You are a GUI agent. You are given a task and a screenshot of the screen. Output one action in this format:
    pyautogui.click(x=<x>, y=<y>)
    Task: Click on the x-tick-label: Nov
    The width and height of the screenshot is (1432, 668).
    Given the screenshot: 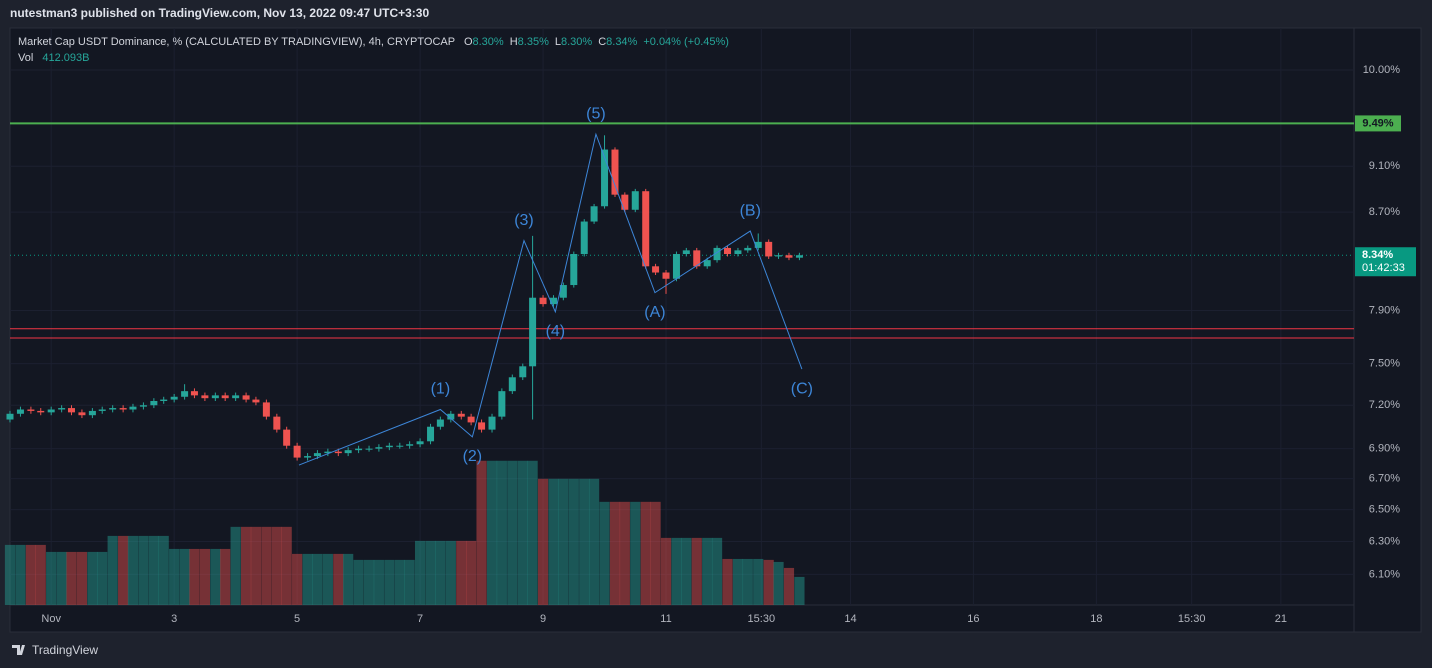 What is the action you would take?
    pyautogui.click(x=51, y=619)
    